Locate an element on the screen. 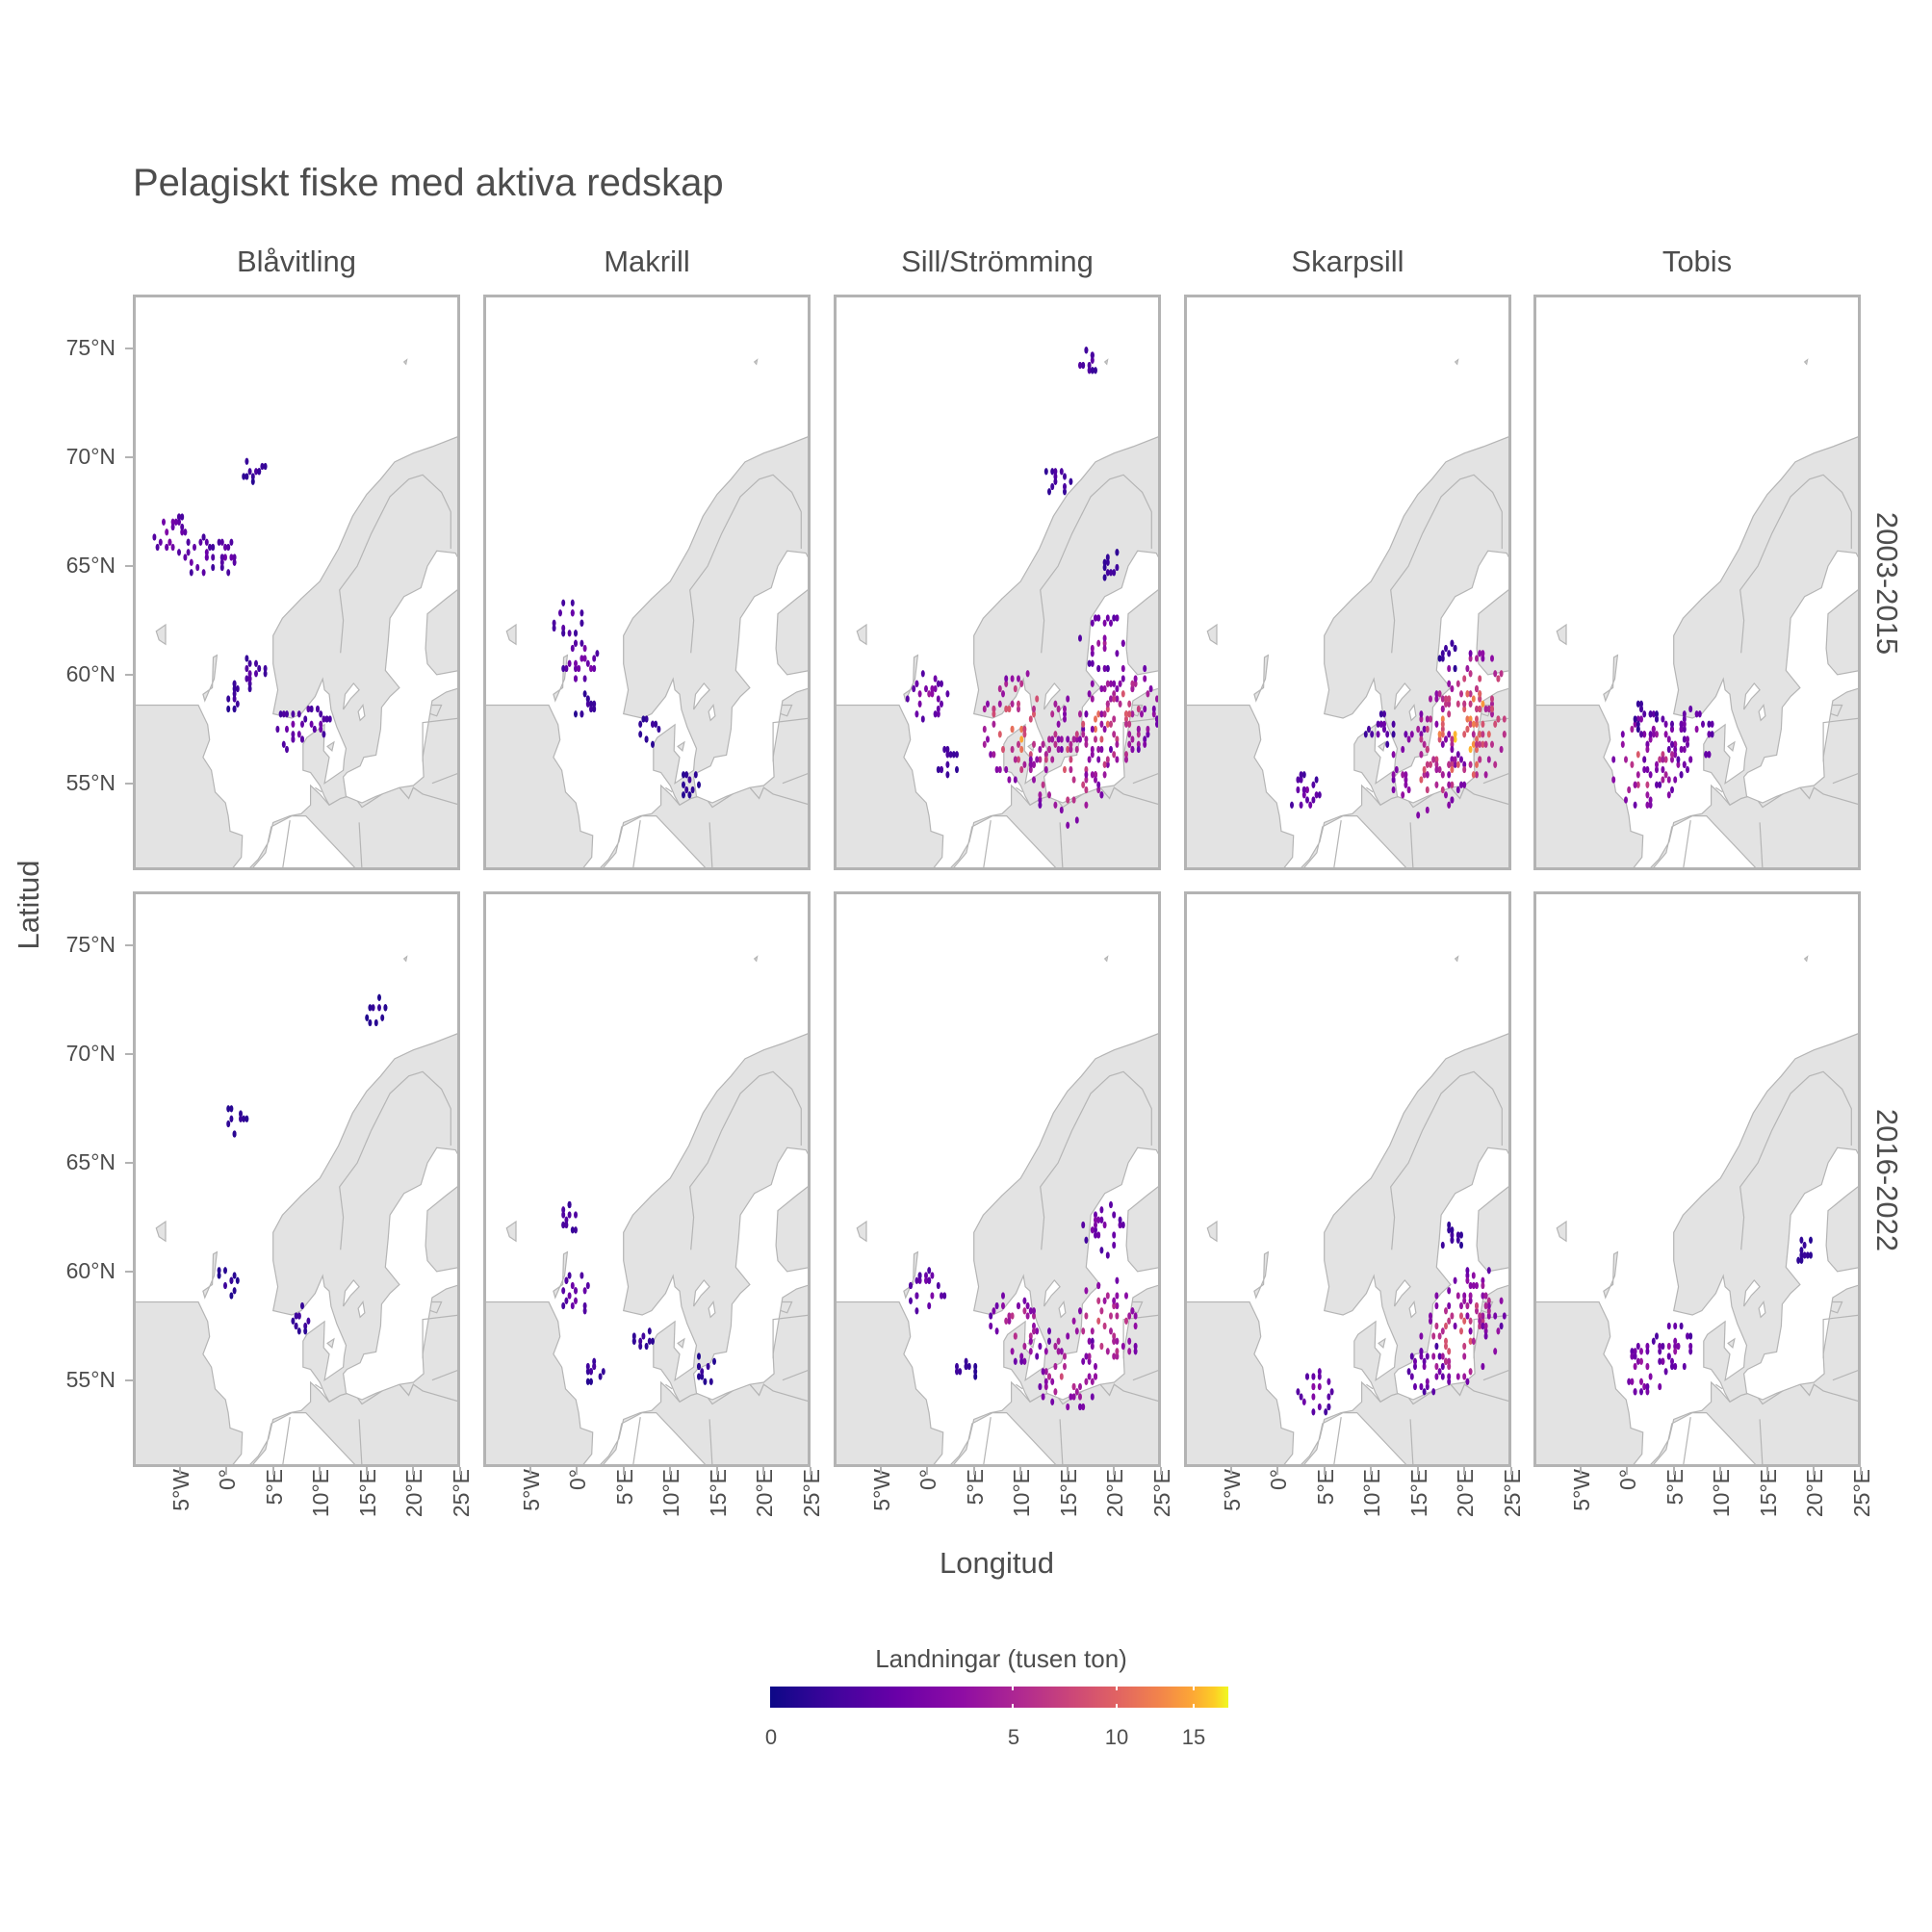 This screenshot has height=1932, width=1932. landing-cells is located at coordinates (1024, 1305).